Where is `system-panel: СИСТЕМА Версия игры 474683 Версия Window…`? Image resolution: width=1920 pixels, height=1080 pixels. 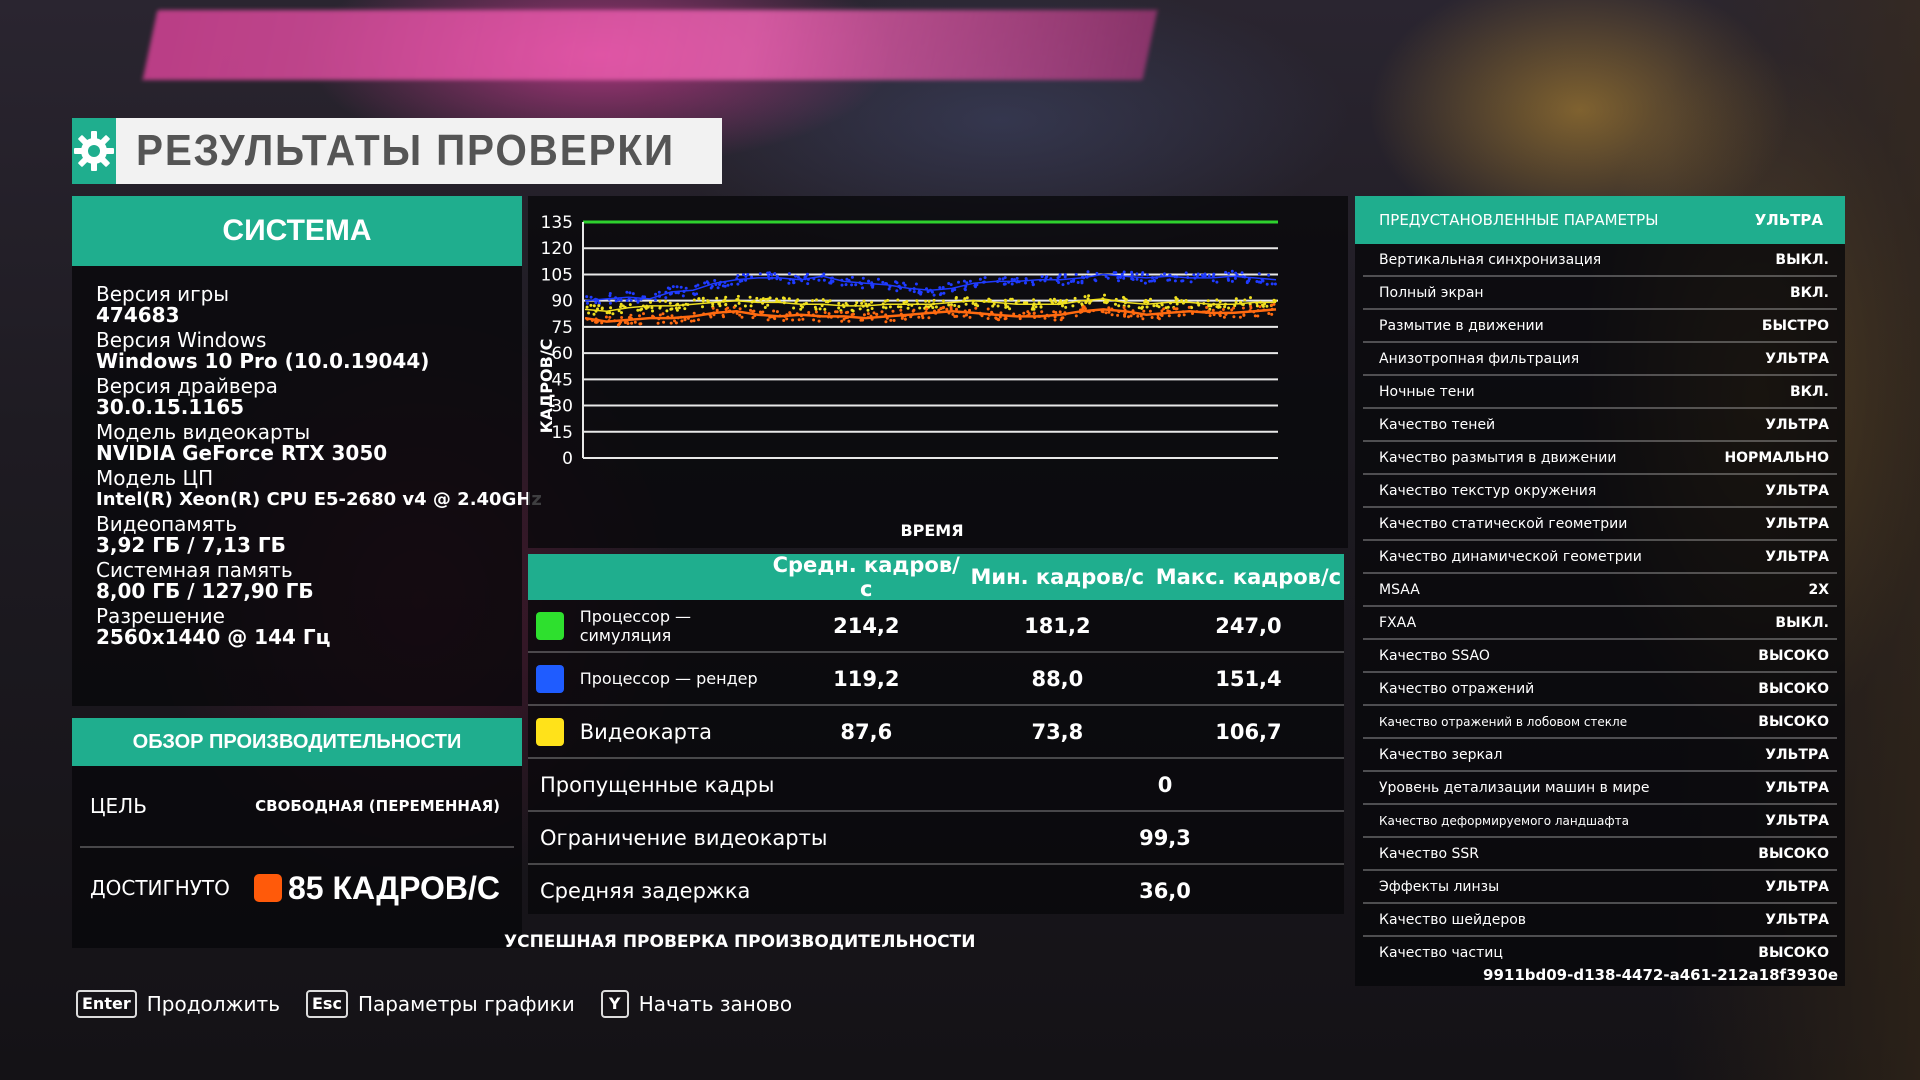 system-panel: СИСТЕМА Версия игры 474683 Версия Window… is located at coordinates (307, 451).